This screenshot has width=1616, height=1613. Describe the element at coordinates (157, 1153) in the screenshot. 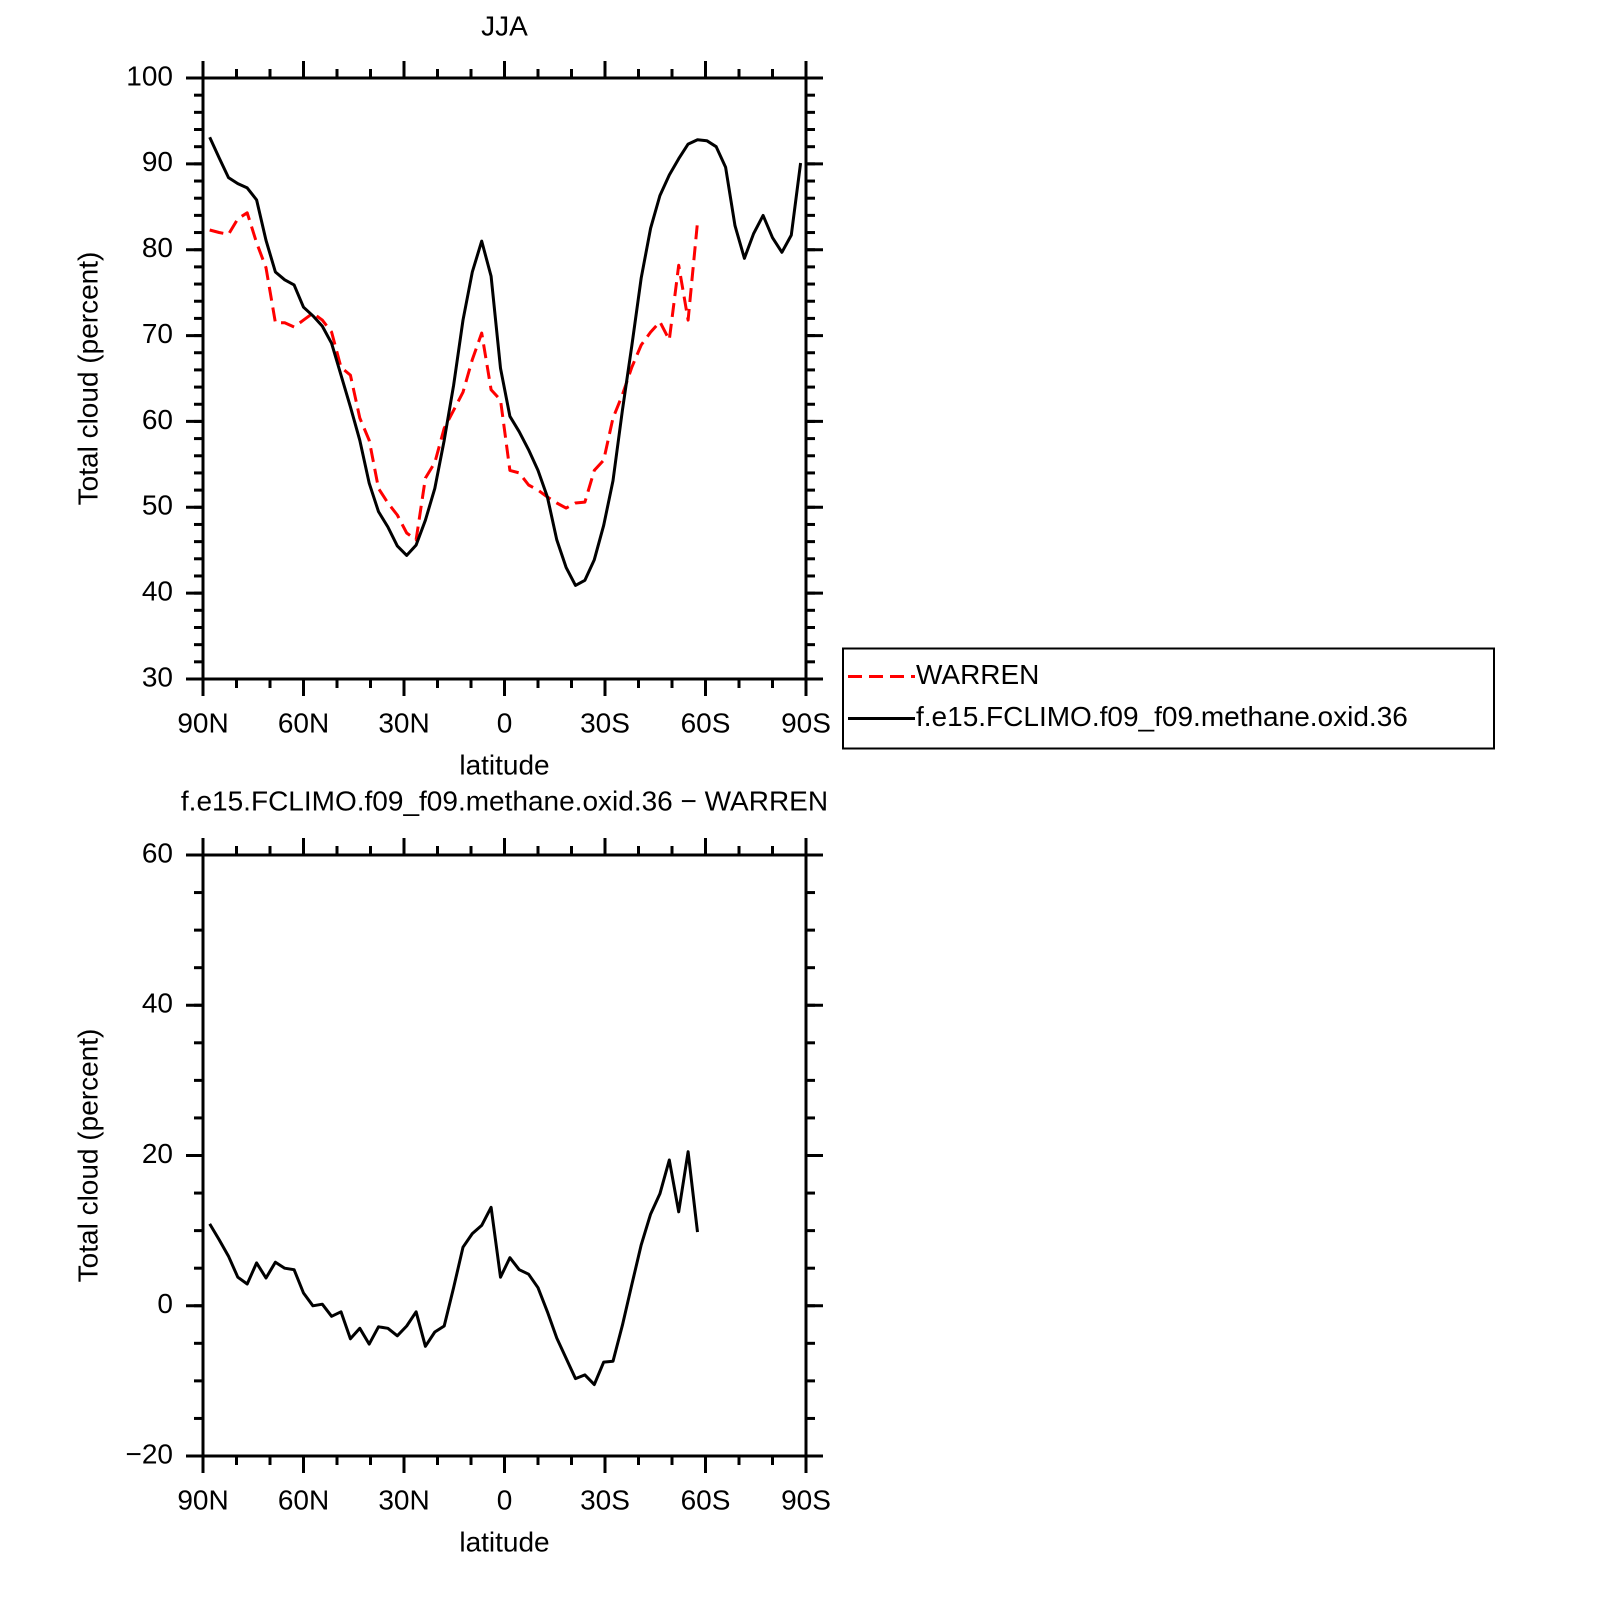

I see `y-tick-label: 20` at that location.